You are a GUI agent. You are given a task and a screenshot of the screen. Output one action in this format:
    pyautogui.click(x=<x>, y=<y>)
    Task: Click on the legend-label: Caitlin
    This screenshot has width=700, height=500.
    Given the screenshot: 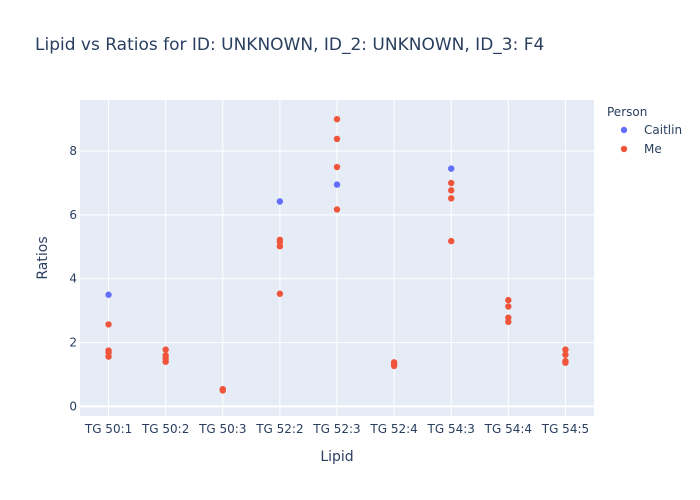 What is the action you would take?
    pyautogui.click(x=663, y=130)
    